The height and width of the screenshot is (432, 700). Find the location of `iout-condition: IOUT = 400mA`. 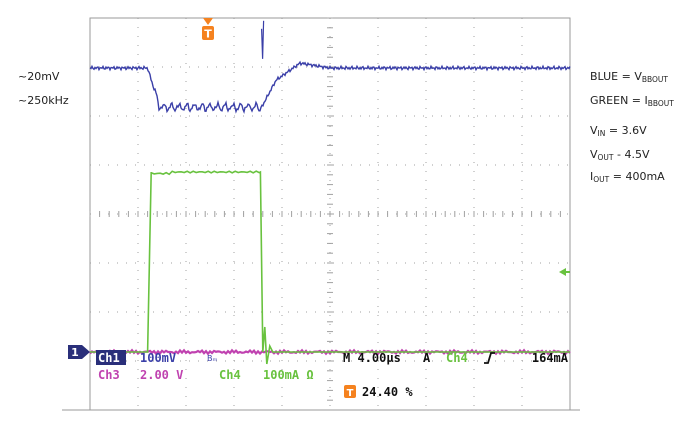

iout-condition: IOUT = 400mA is located at coordinates (627, 177).